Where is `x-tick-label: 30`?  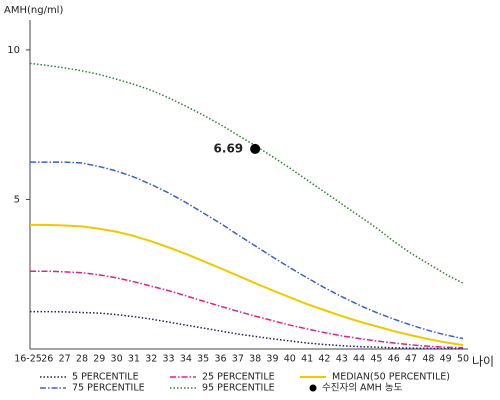 x-tick-label: 30 is located at coordinates (117, 359).